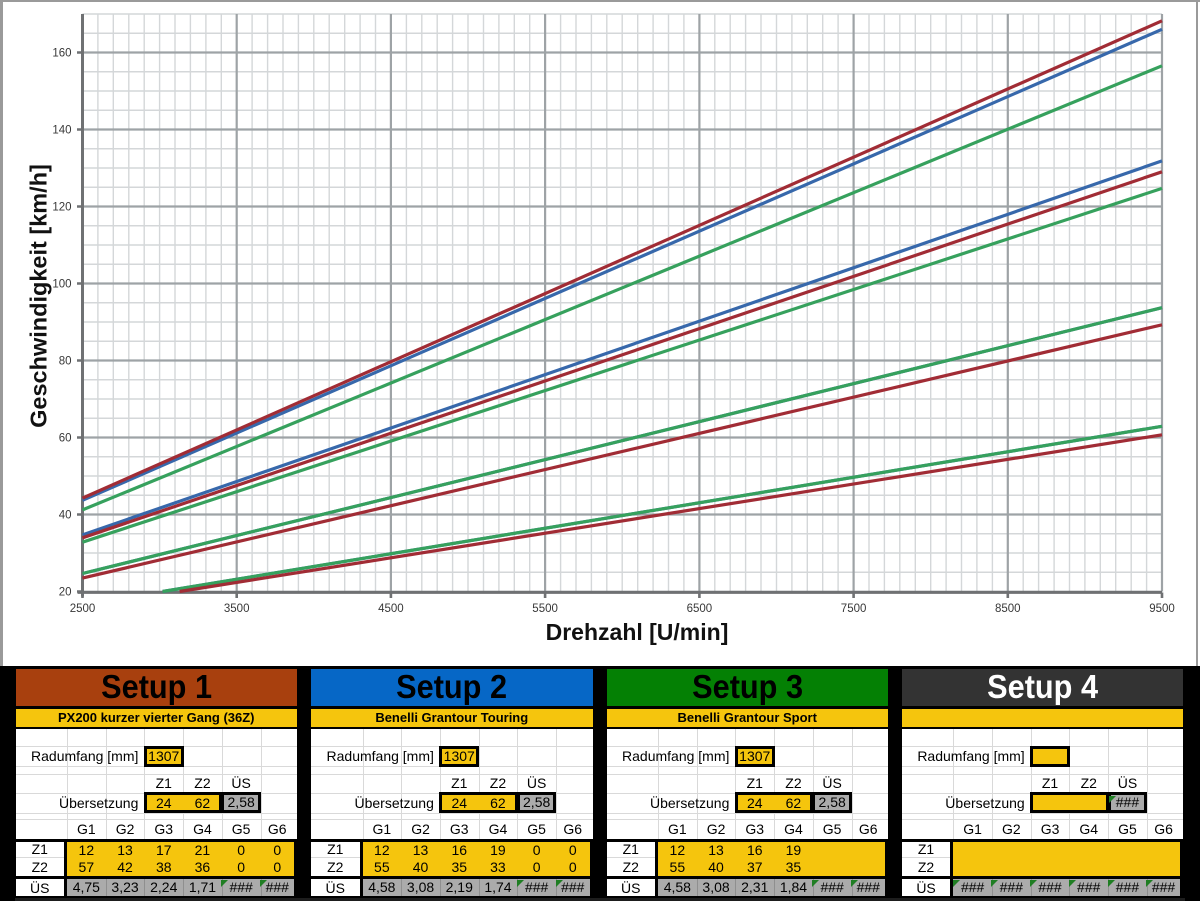 This screenshot has width=1200, height=901. I want to click on svg-text: 9500, so click(1162, 609).